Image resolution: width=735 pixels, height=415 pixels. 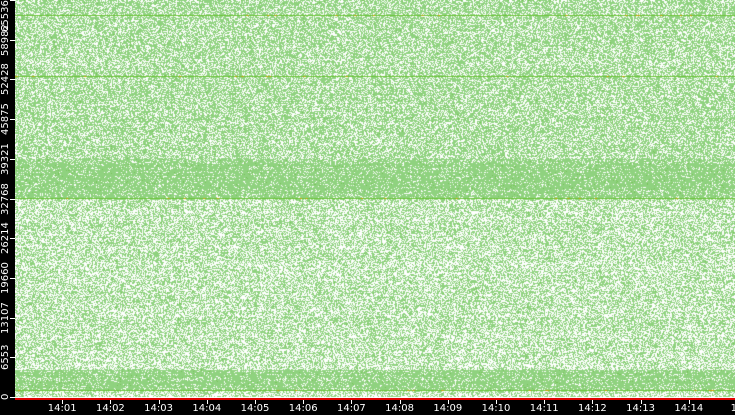 What do you see at coordinates (159, 408) in the screenshot?
I see `x-tick-label: 14:03` at bounding box center [159, 408].